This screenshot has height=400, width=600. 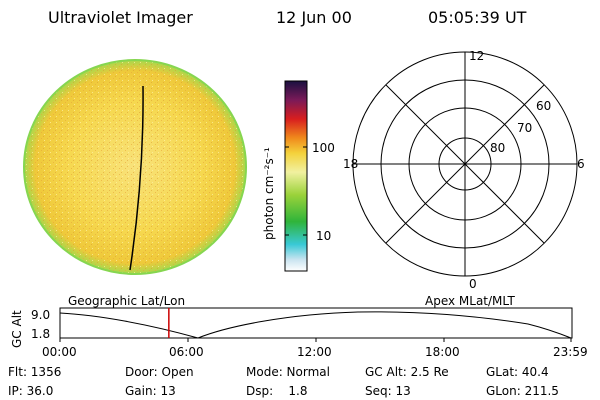 I want to click on mlt-label-18: 18, so click(x=350, y=164).